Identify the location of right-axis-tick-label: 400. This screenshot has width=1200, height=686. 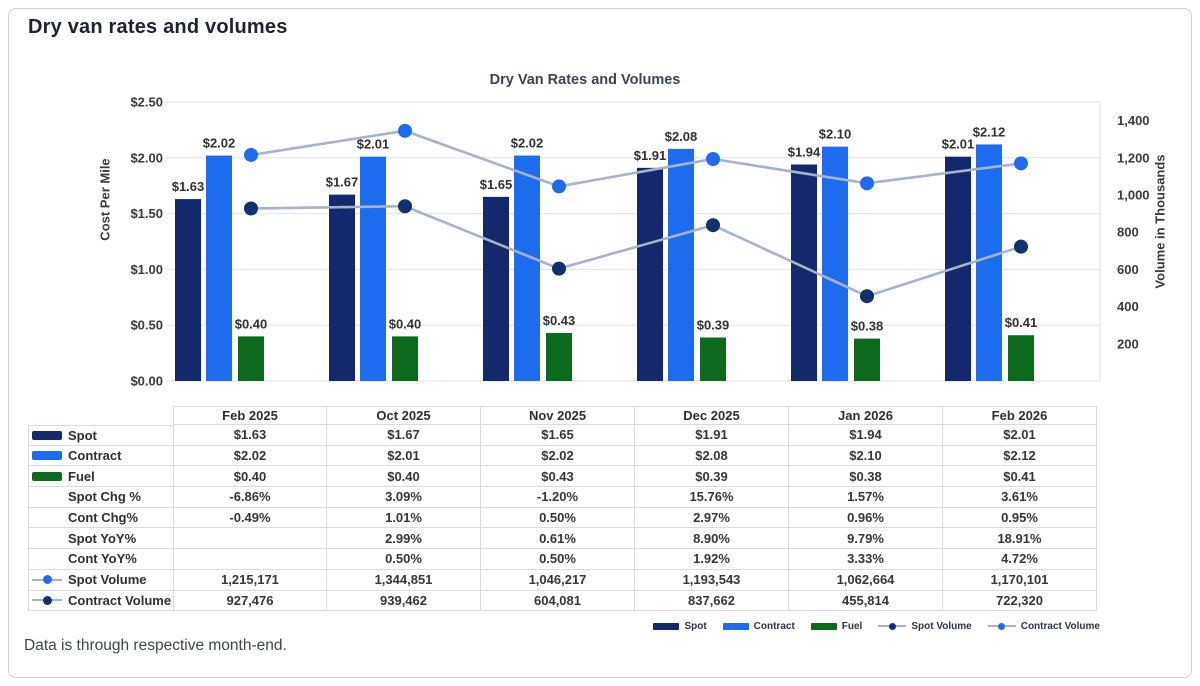
(1128, 306).